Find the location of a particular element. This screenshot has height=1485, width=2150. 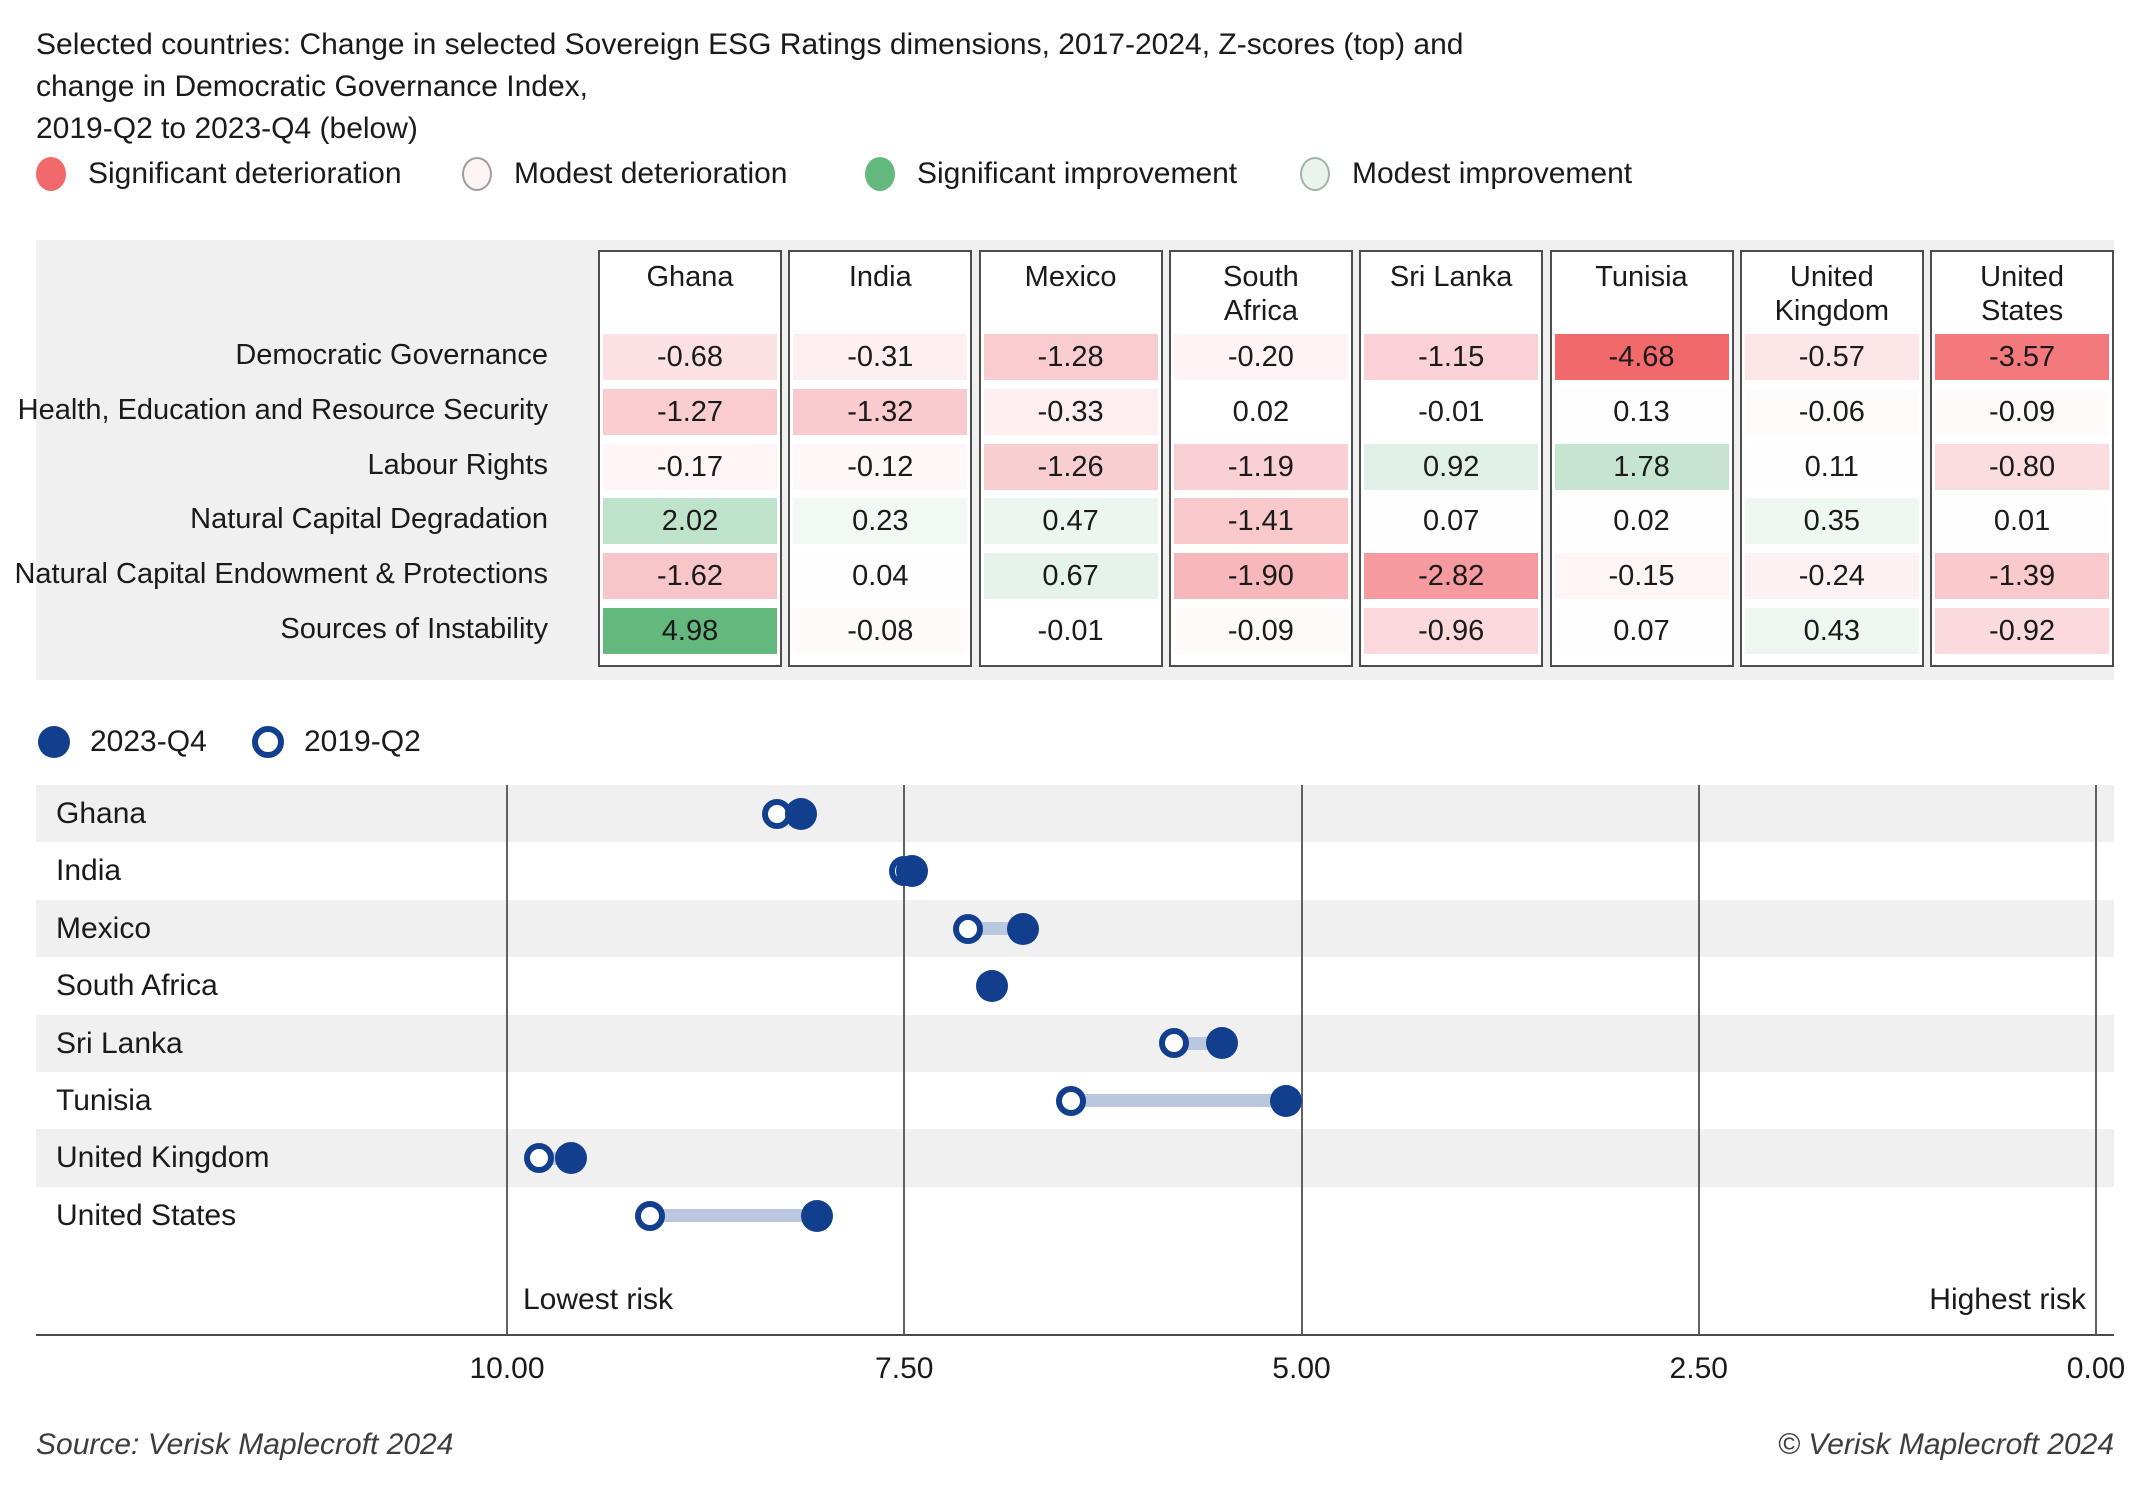

country-row-label: Sri Lanka is located at coordinates (119, 1043).